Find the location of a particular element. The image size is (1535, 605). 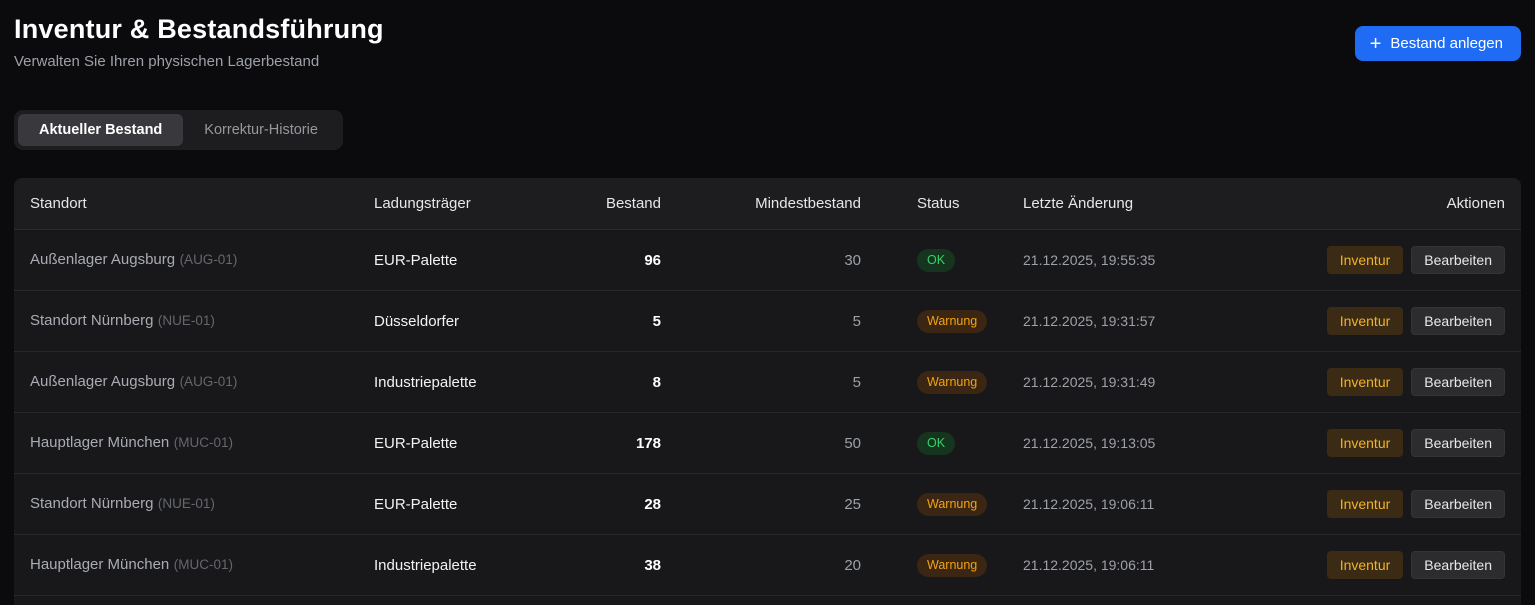

stock-value: 5 is located at coordinates (656, 321).